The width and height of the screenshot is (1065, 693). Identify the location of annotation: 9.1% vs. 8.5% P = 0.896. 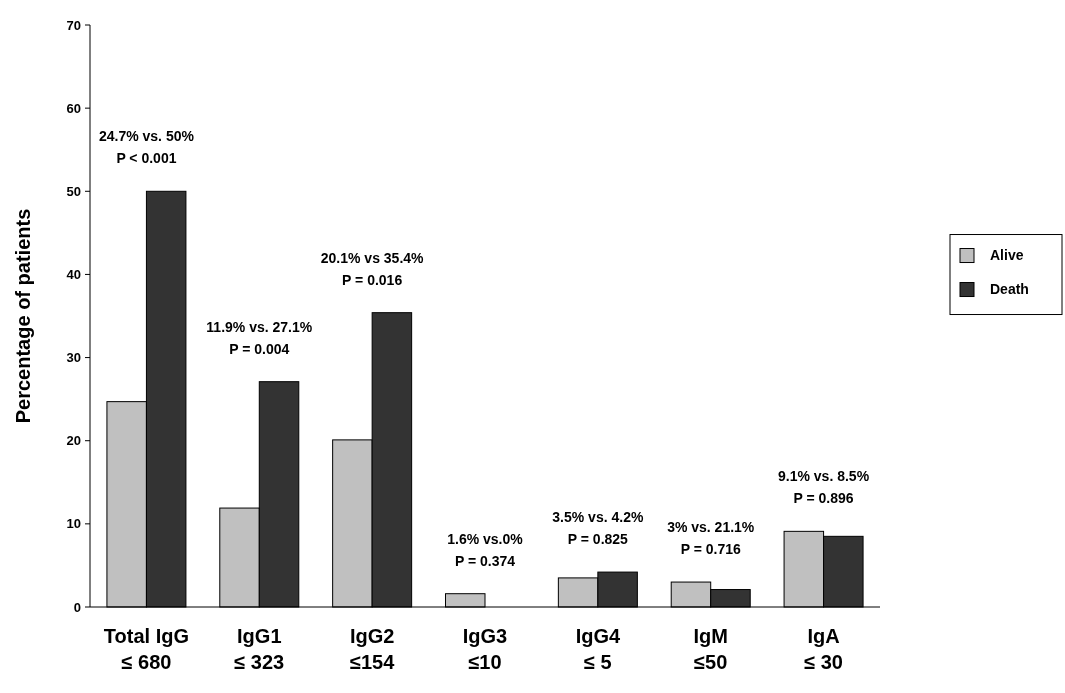
(824, 487).